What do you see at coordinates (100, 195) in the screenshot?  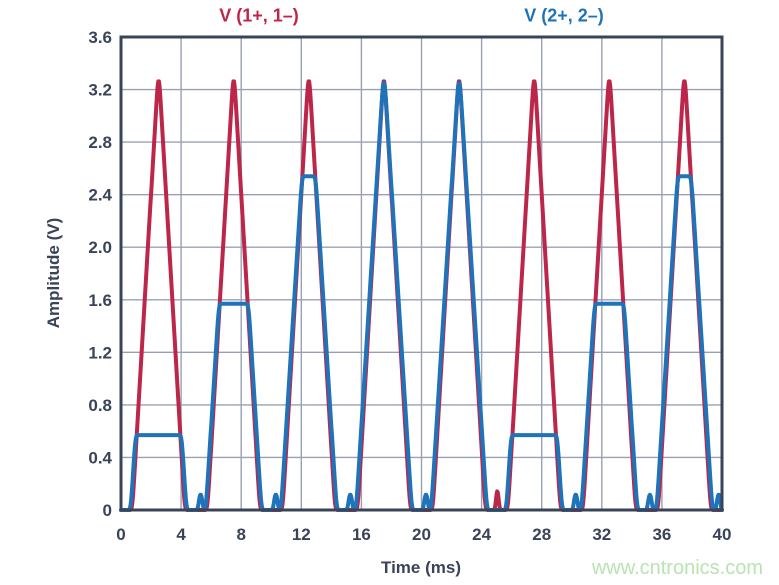 I see `y-tick-label: 2.4` at bounding box center [100, 195].